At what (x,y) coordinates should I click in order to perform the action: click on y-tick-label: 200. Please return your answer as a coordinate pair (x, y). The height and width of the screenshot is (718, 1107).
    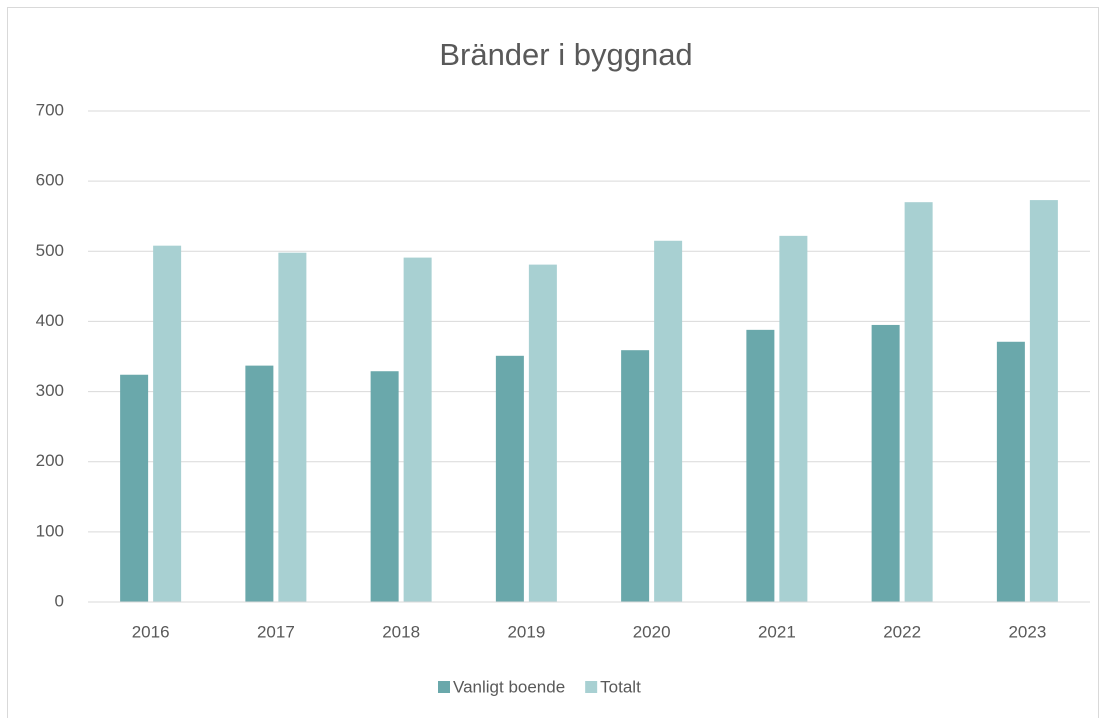
    Looking at the image, I should click on (50, 460).